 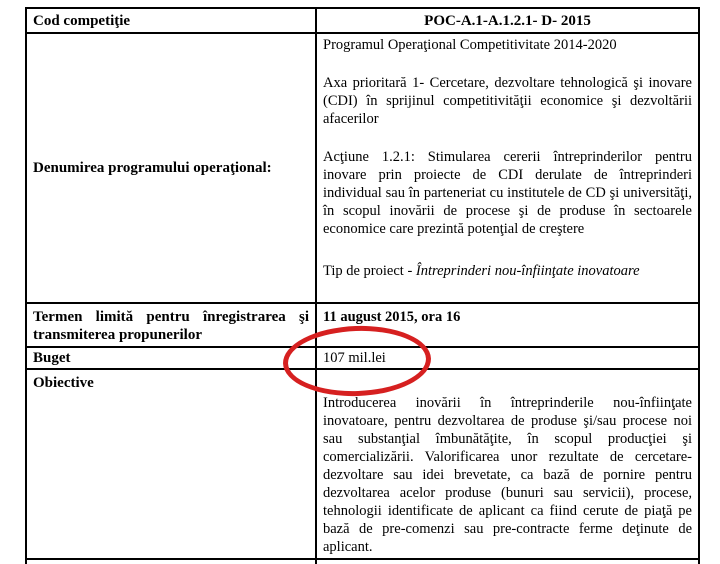 I want to click on cod-competitie-value: POC-A.1-A.1.2.1- D- 2015, so click(x=507, y=20).